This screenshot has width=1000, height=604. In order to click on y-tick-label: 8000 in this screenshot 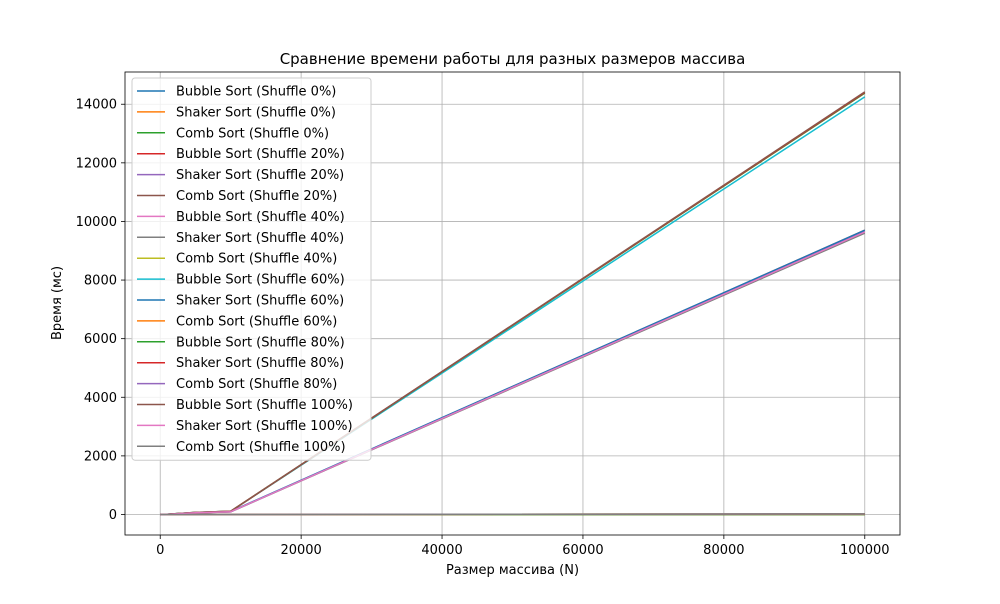, I will do `click(100, 281)`.